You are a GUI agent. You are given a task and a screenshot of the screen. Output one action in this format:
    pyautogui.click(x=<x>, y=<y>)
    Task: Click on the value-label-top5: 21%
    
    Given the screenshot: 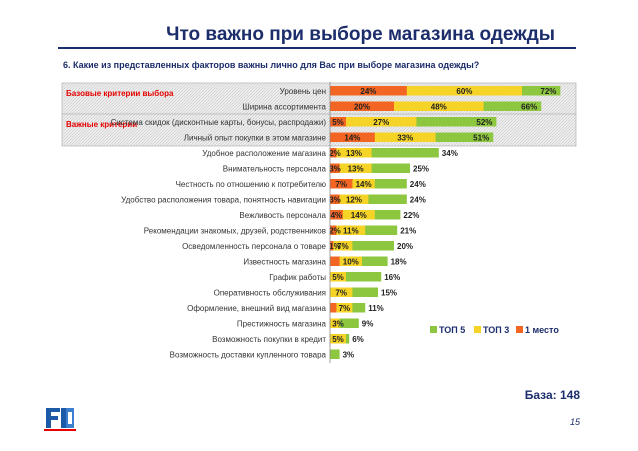 What is the action you would take?
    pyautogui.click(x=408, y=231)
    